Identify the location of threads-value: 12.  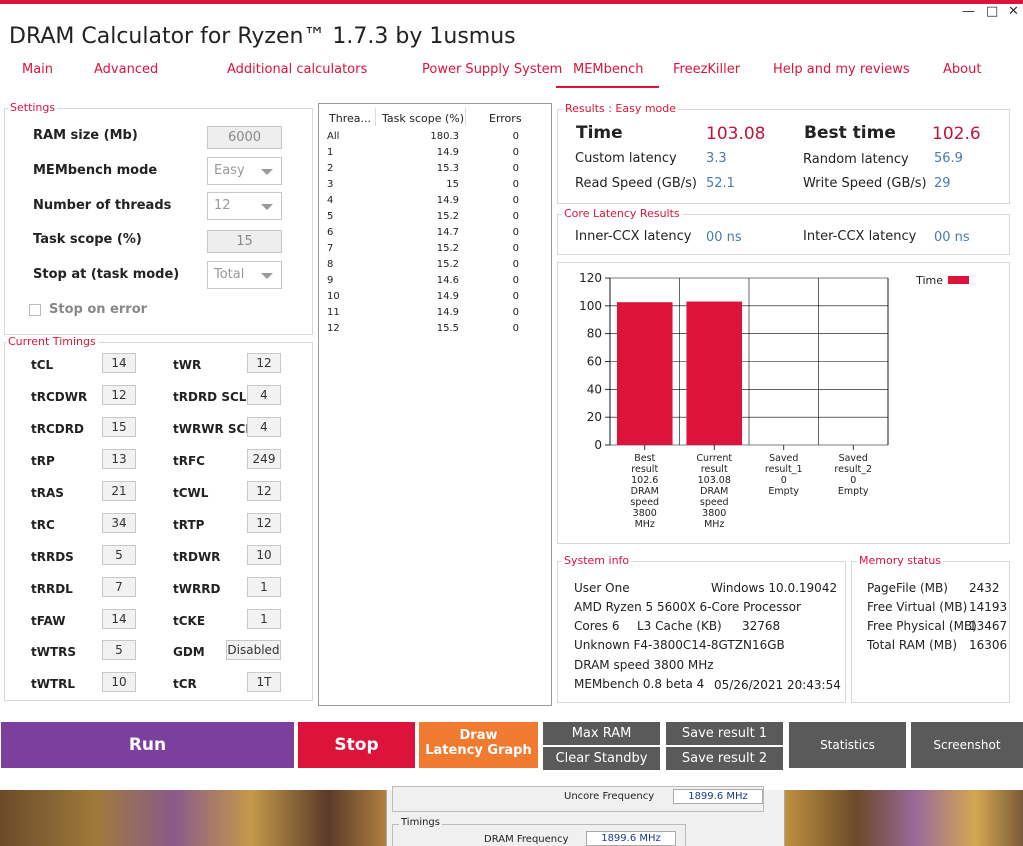
(222, 205).